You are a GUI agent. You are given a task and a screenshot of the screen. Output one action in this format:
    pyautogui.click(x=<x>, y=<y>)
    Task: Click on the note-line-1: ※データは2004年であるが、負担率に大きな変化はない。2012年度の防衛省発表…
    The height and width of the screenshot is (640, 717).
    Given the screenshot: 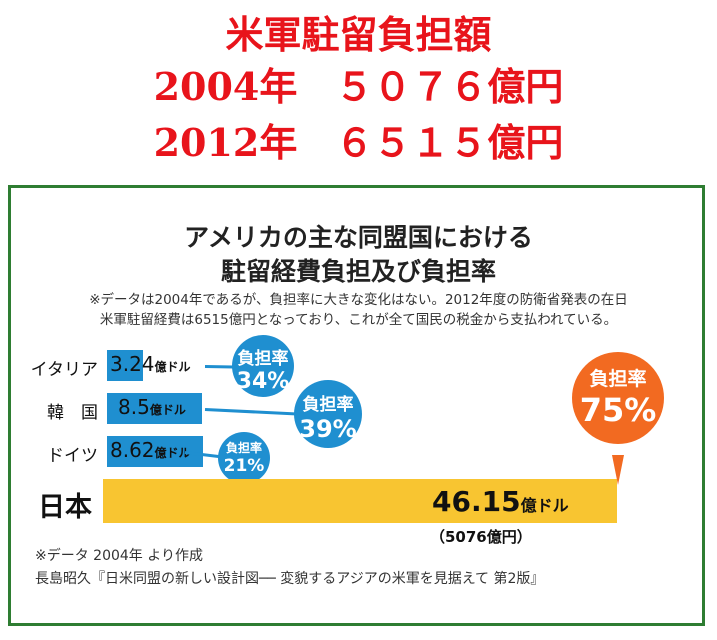 What is the action you would take?
    pyautogui.click(x=358, y=300)
    